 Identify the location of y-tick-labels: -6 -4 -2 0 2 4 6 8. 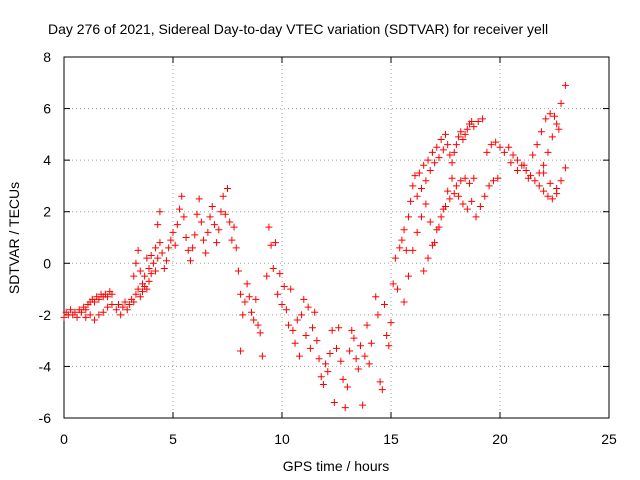
(45, 237).